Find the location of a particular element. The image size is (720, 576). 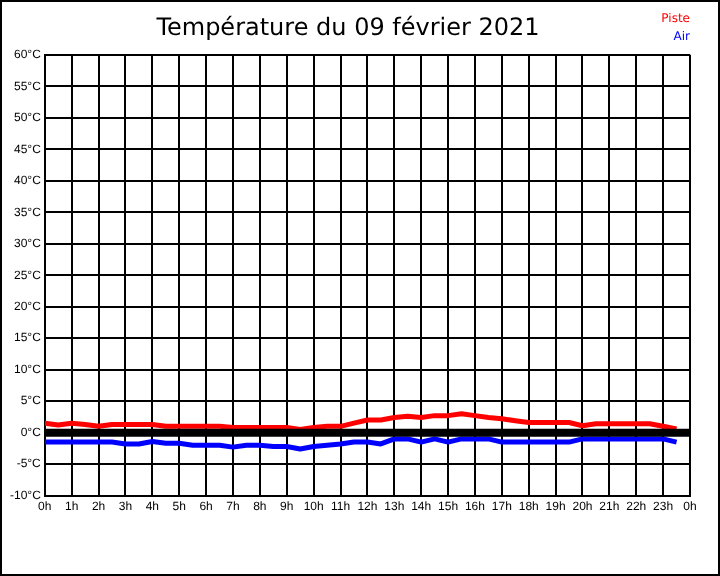

chart-title: Température du 09 février 2021 is located at coordinates (347, 26).